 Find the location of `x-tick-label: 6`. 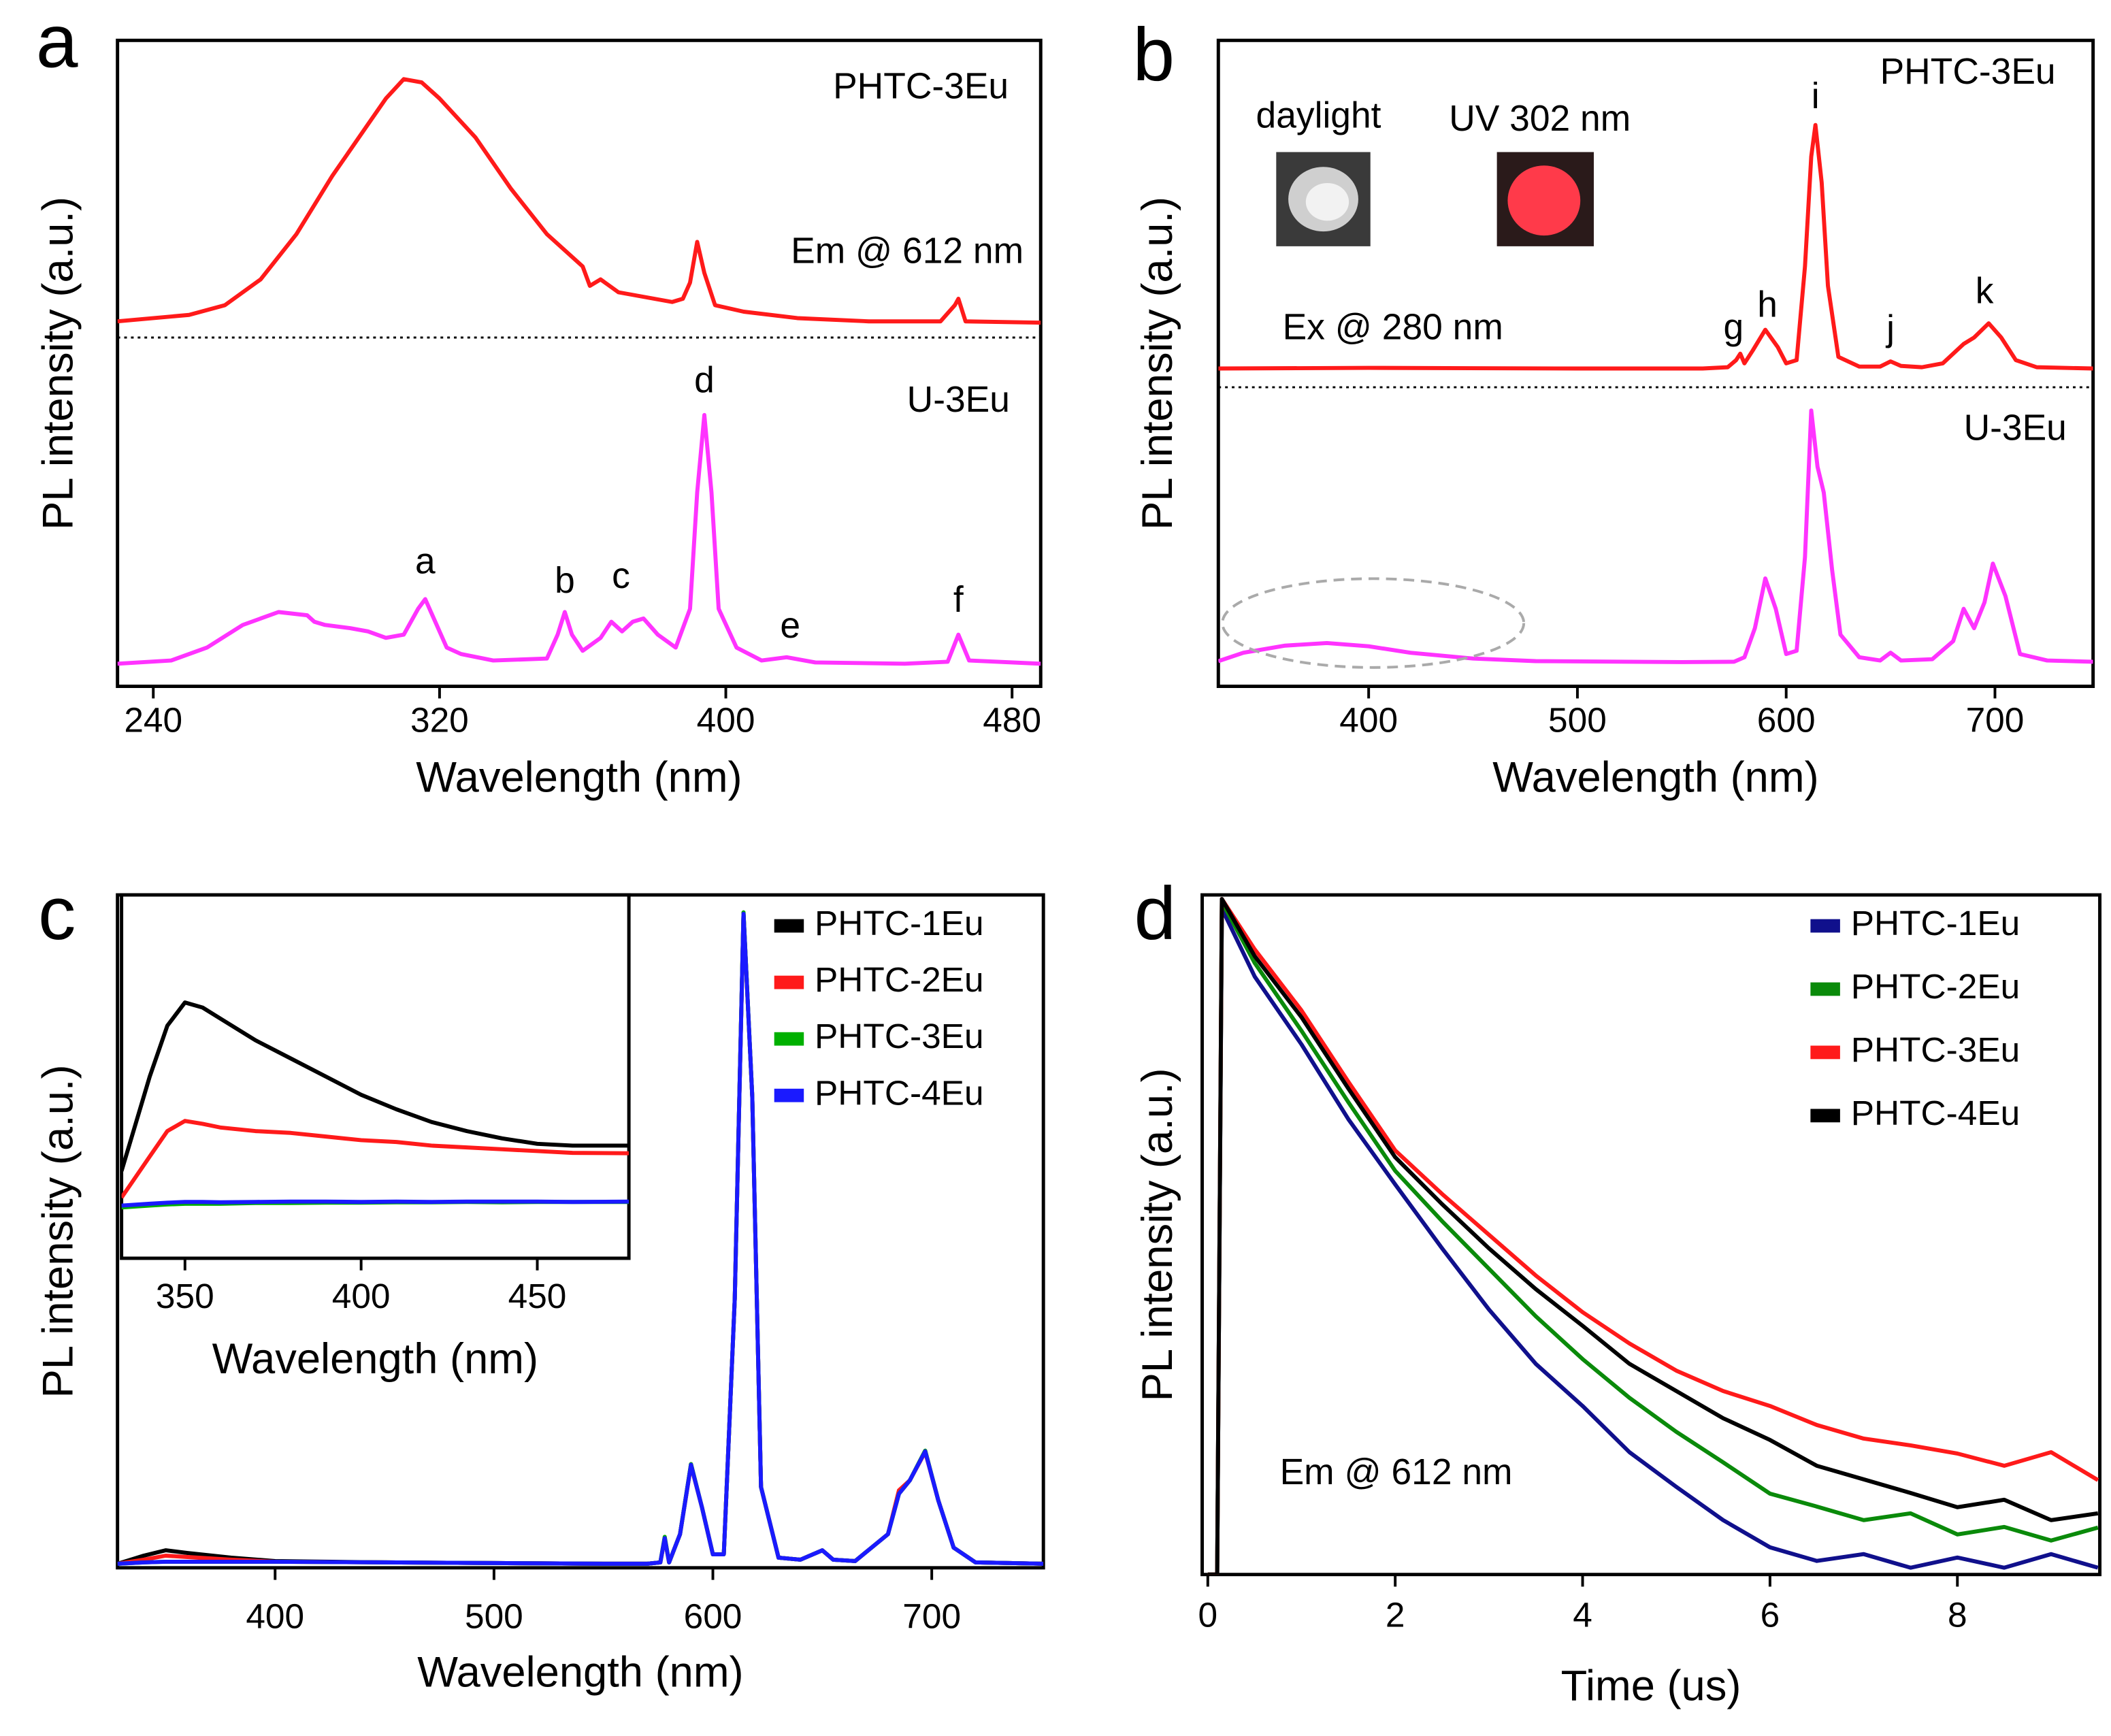

x-tick-label: 6 is located at coordinates (1770, 1615).